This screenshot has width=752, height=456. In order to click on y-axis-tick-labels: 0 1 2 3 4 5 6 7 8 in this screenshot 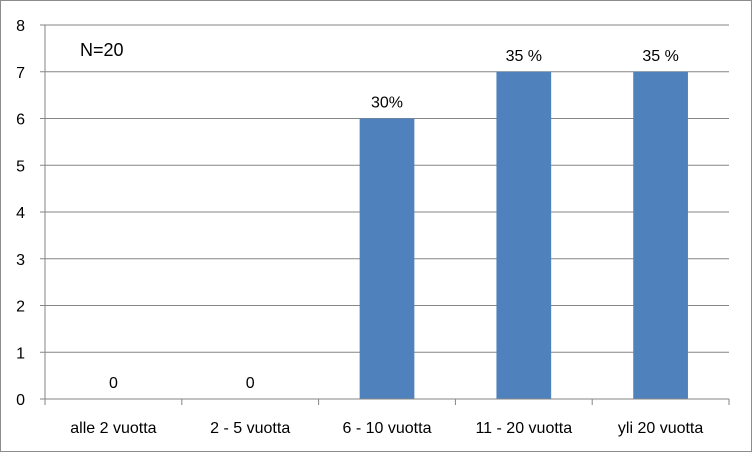, I will do `click(20, 213)`.